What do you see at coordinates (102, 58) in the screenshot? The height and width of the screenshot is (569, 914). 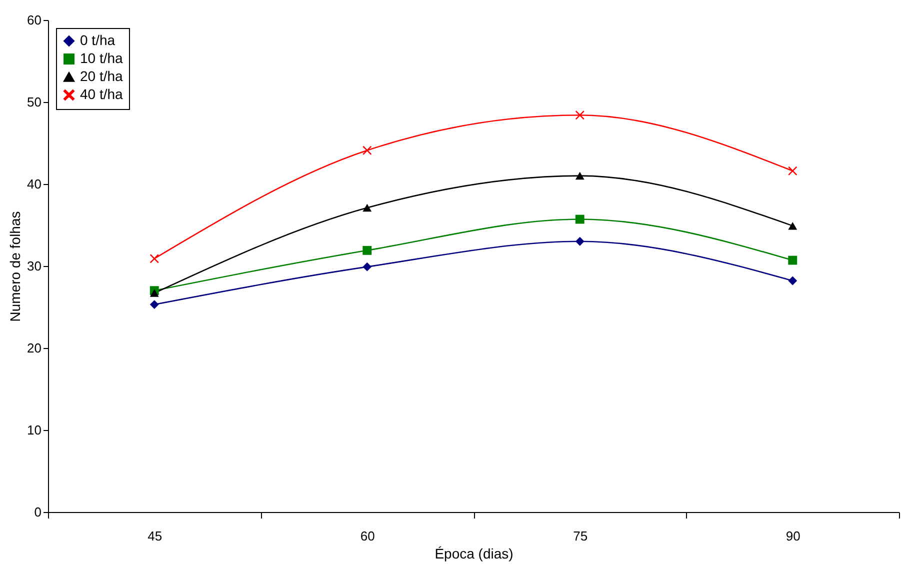 I see `legend-label: 10 t/ha` at bounding box center [102, 58].